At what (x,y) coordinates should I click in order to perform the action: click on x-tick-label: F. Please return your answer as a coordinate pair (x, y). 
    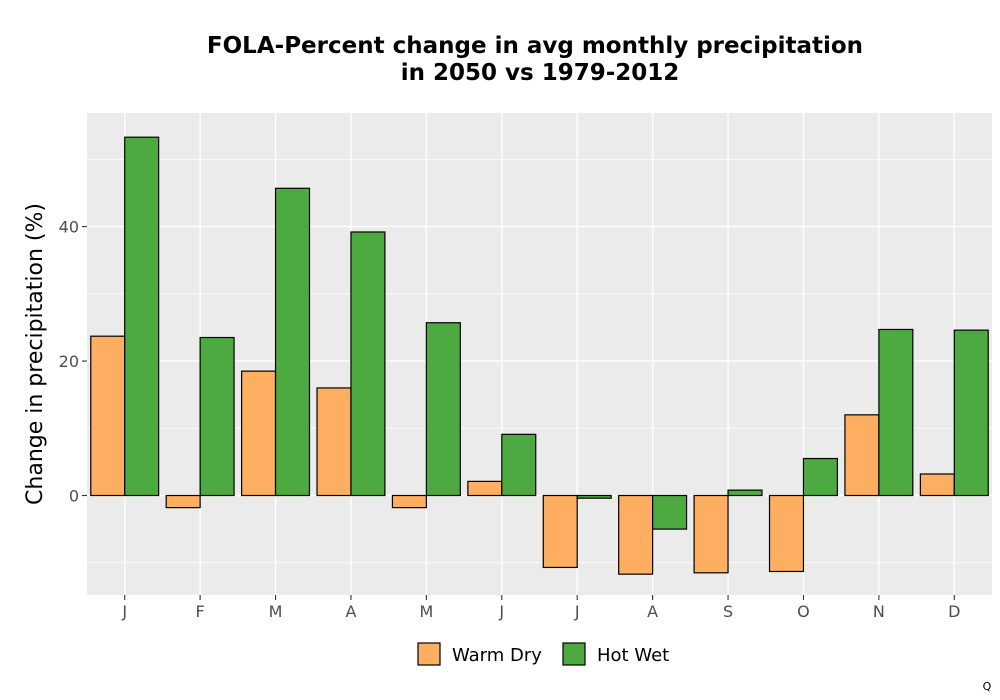
    Looking at the image, I should click on (200, 611).